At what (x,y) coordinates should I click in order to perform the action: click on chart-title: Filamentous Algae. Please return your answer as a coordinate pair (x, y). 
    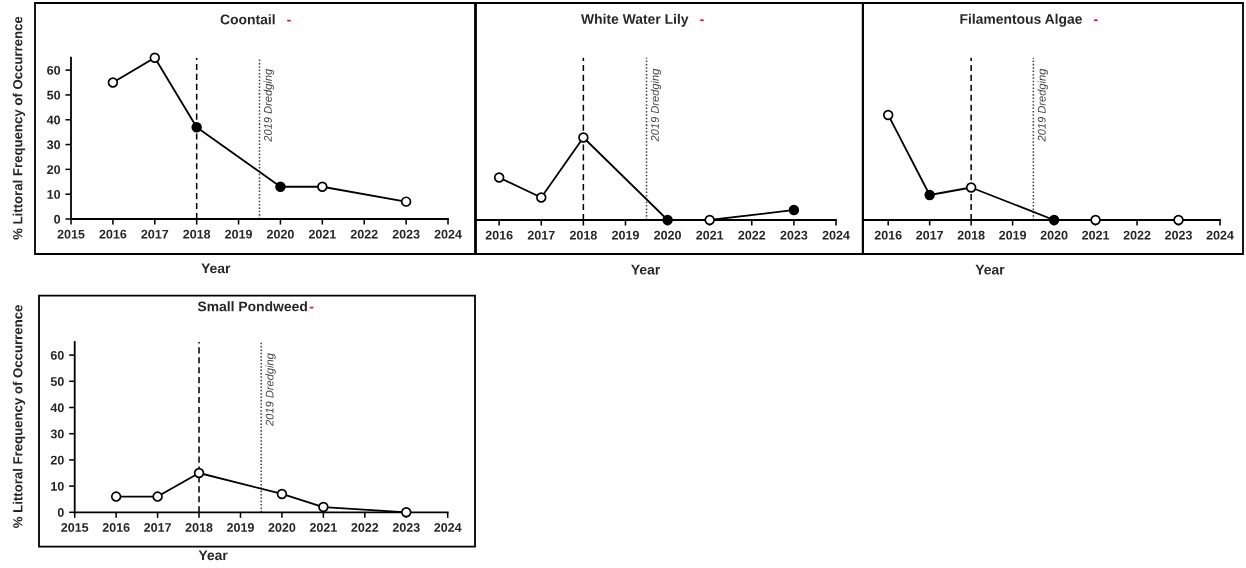
    Looking at the image, I should click on (1021, 20).